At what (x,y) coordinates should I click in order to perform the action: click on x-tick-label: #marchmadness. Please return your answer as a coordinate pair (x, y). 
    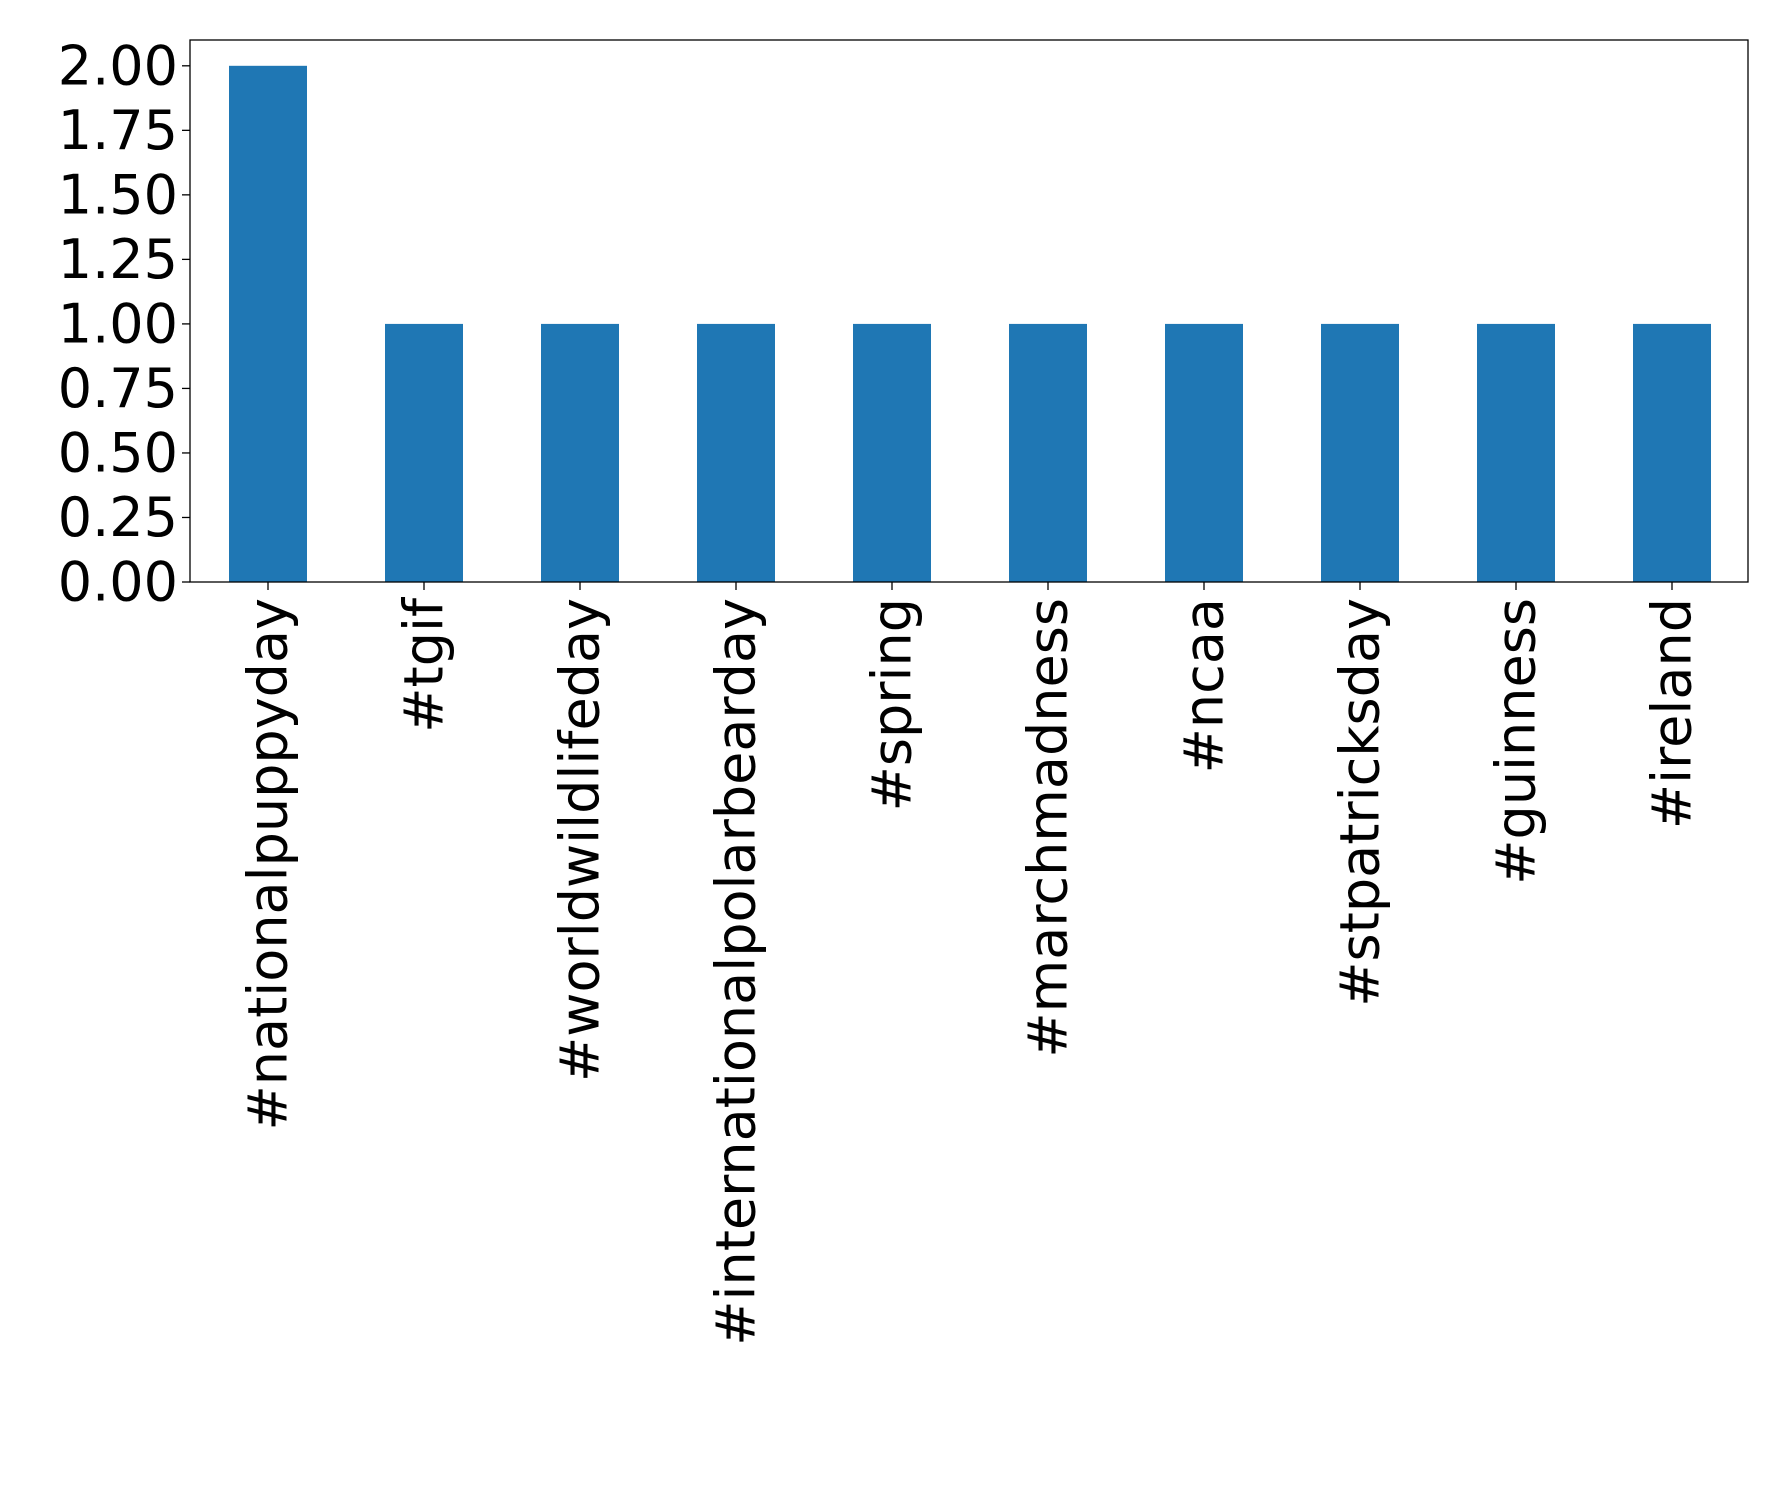
    Looking at the image, I should click on (1048, 828).